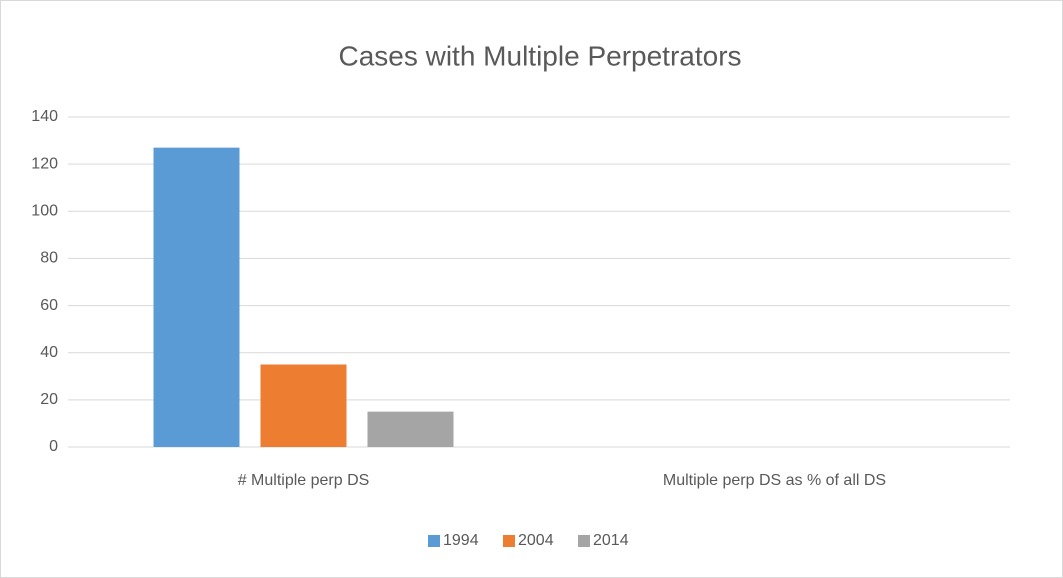 This screenshot has height=578, width=1063. What do you see at coordinates (49, 352) in the screenshot?
I see `y-tick-label: 40` at bounding box center [49, 352].